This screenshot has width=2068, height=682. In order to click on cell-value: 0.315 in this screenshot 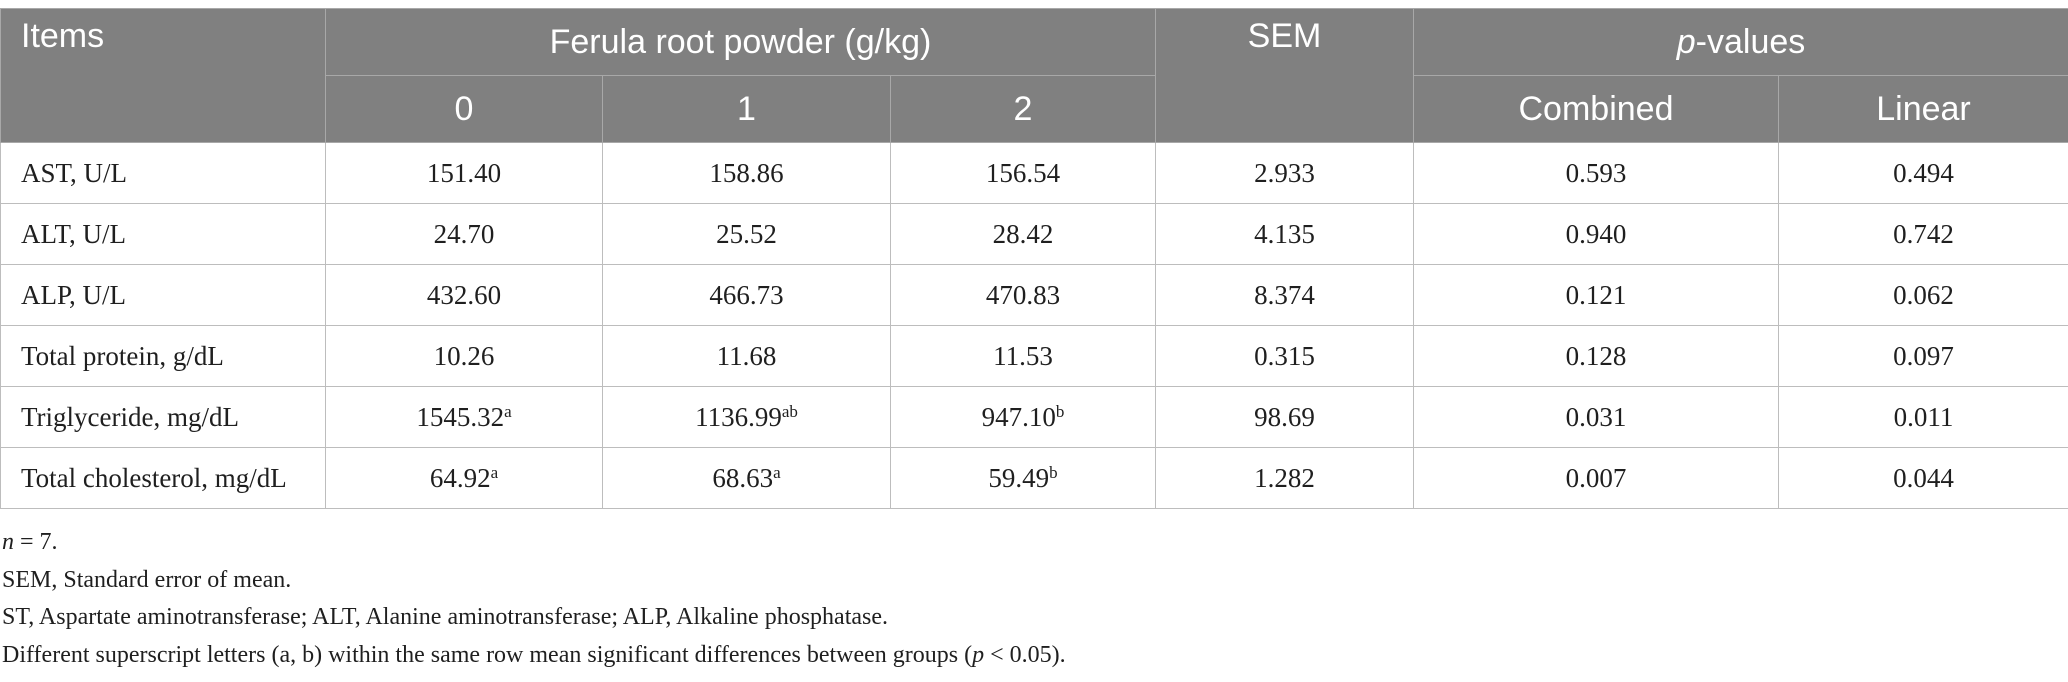, I will do `click(1284, 355)`.